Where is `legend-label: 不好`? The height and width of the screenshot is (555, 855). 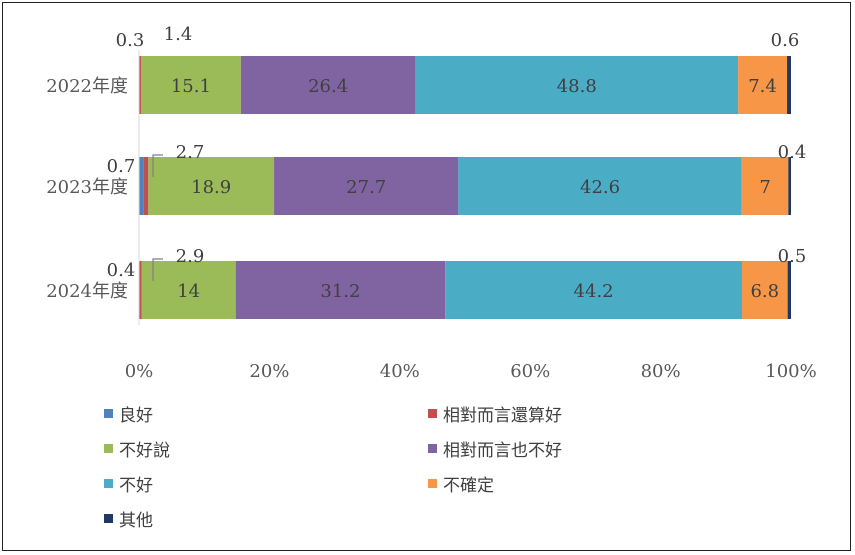
legend-label: 不好 is located at coordinates (136, 486).